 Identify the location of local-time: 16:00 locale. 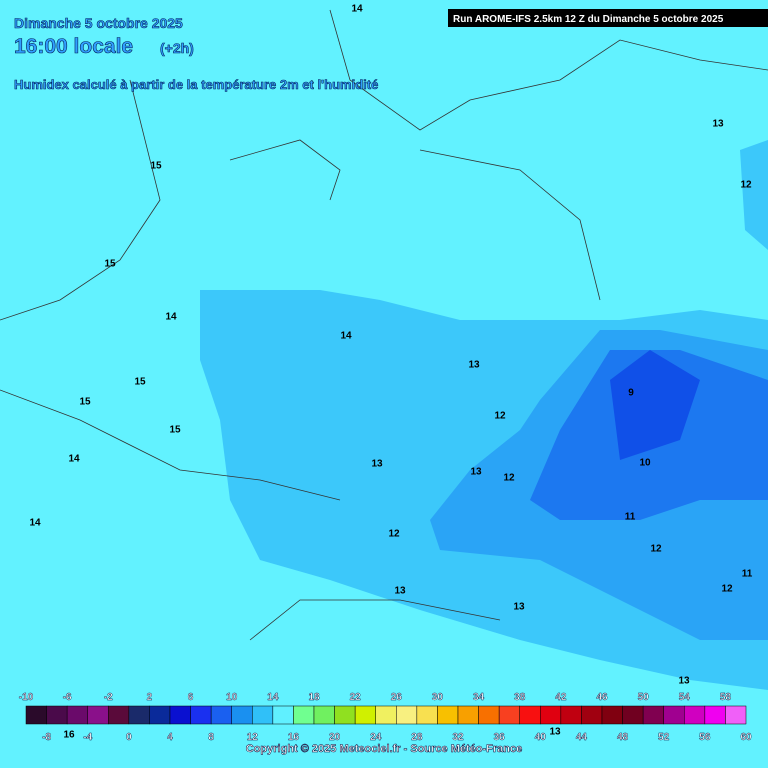
(73, 46).